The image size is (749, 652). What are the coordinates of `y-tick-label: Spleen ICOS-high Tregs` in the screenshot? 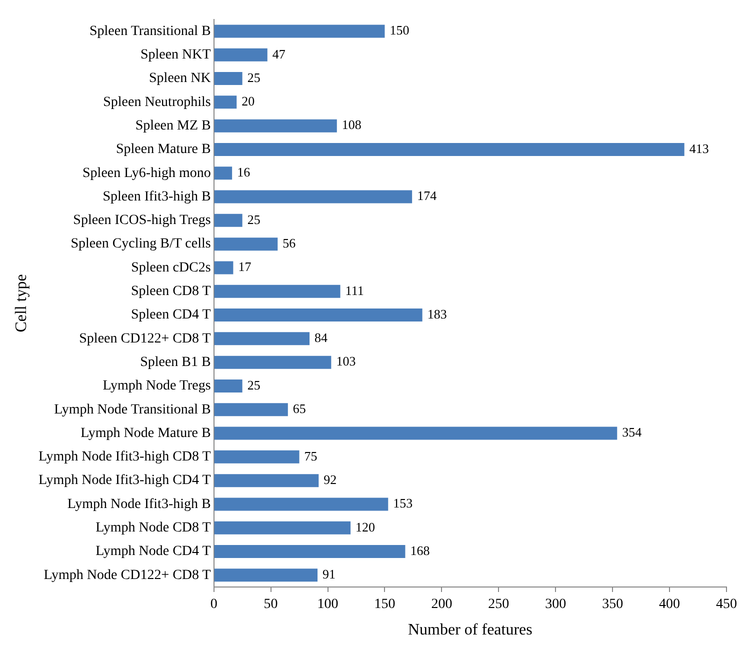 It's located at (142, 220).